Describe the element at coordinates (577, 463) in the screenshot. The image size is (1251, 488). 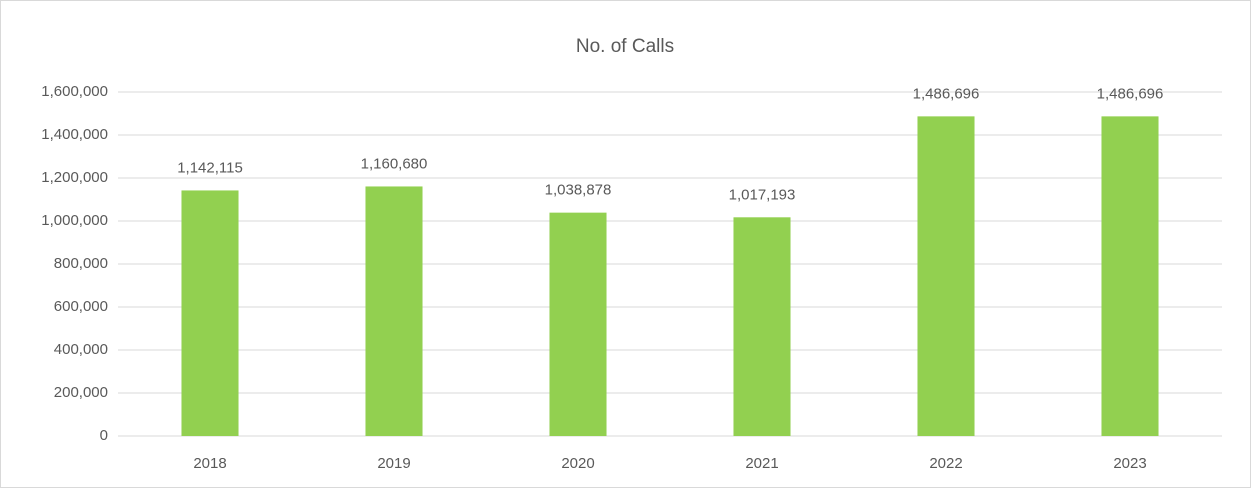
I see `x-tick-label: 2020` at that location.